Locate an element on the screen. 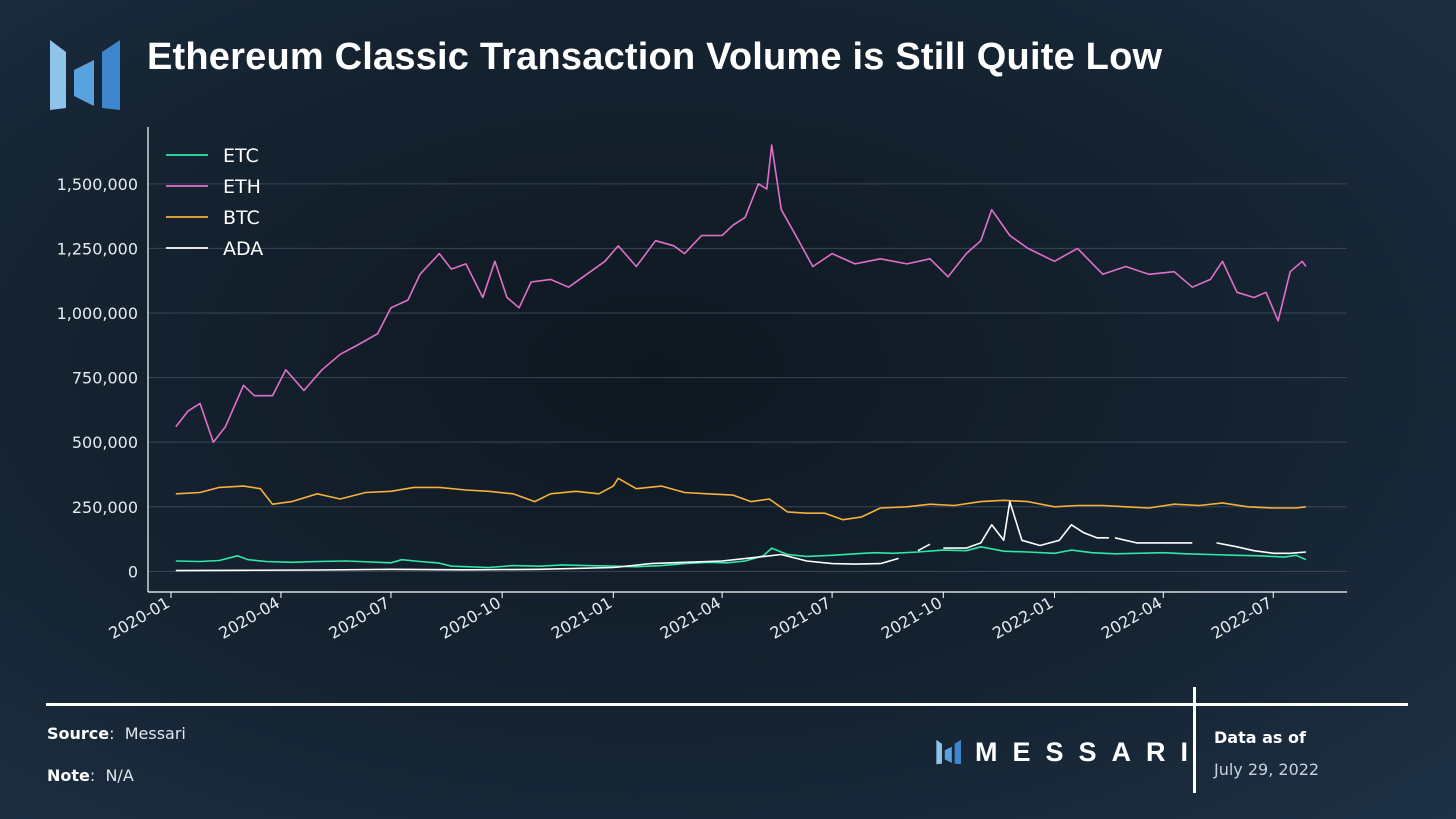 The image size is (1456, 819). legend-label-etc: ETC is located at coordinates (241, 156).